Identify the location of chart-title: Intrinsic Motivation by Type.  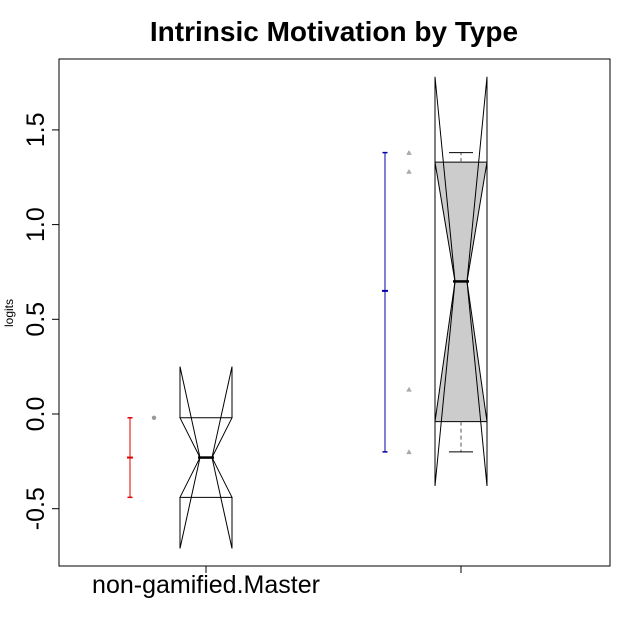
(334, 31).